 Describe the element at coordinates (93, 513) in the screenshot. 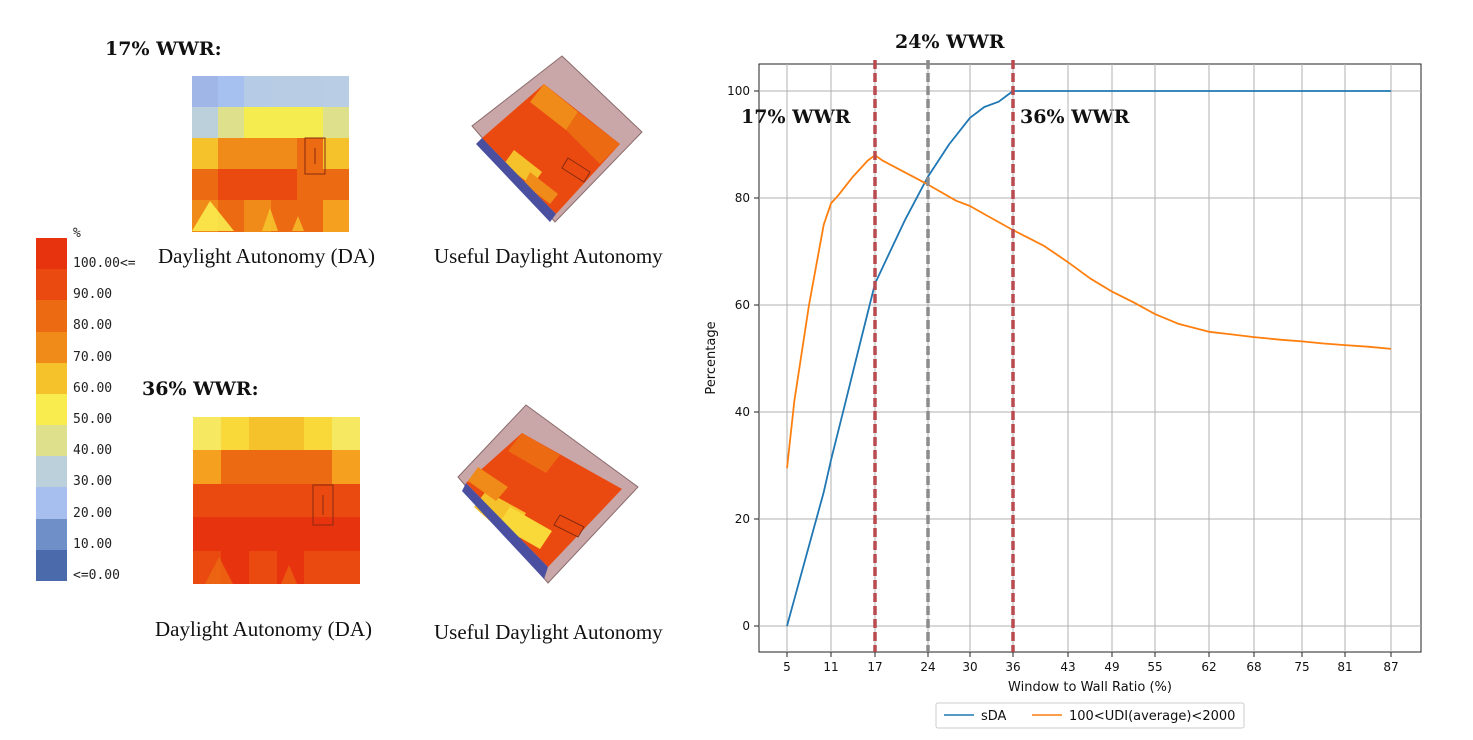

I see `legend-value-label: 20.00` at that location.